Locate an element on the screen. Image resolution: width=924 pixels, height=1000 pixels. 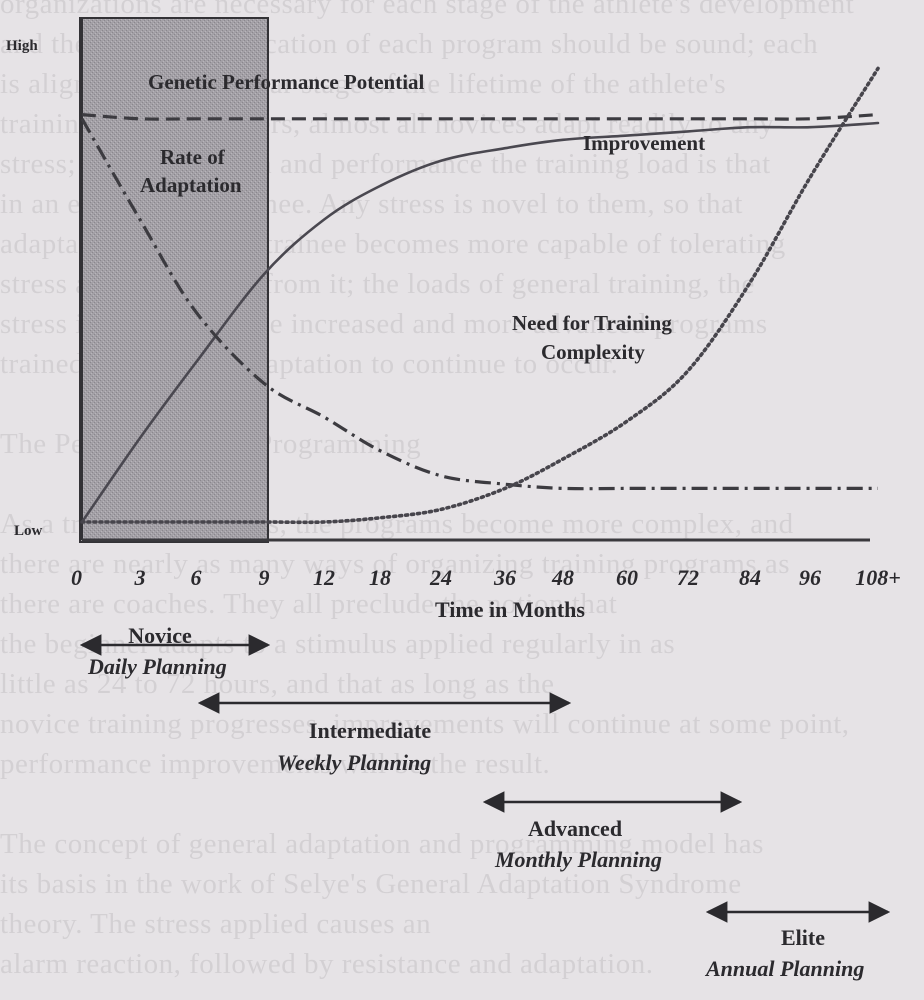
x-tick-label: 108+ is located at coordinates (878, 577).